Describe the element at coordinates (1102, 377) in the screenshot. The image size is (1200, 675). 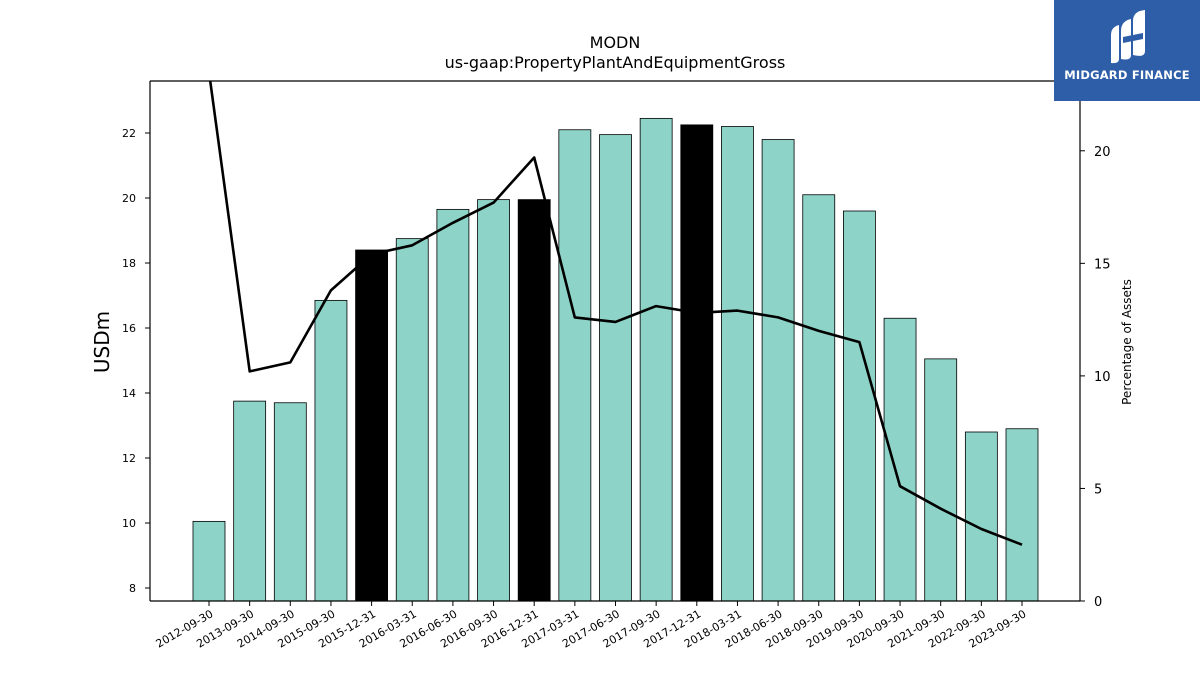
I see `y2-tick-label-10: 10` at that location.